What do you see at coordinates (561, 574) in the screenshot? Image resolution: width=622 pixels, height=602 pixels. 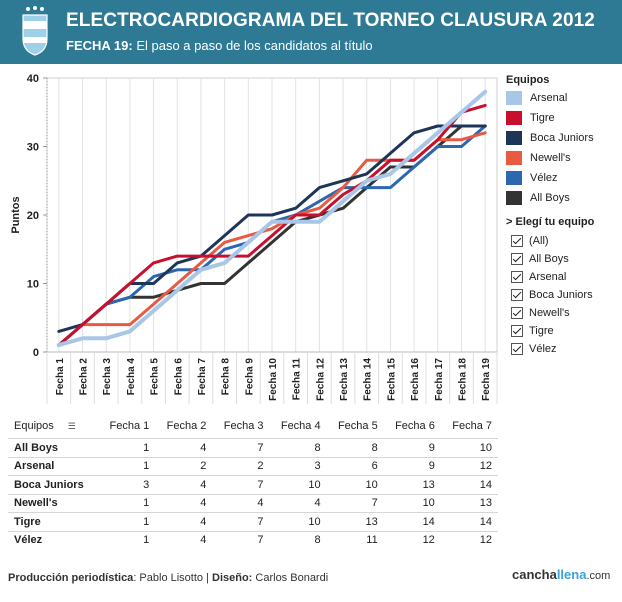 I see `canchallena-logo: canchallena.com` at bounding box center [561, 574].